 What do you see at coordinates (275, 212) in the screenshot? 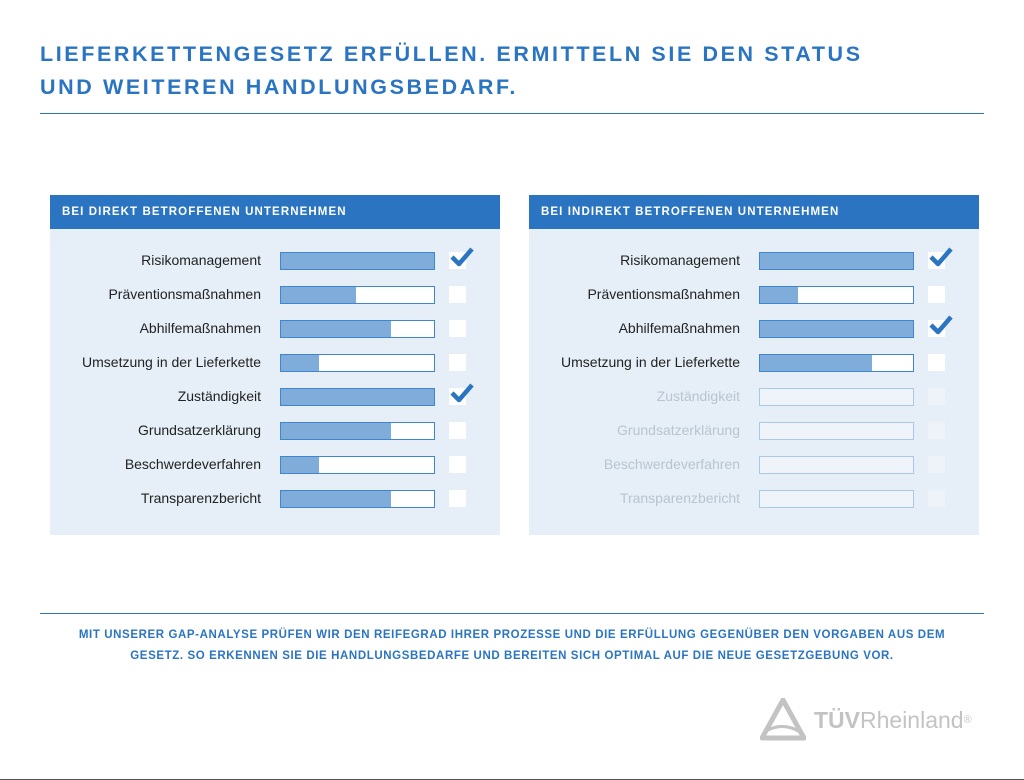
I see `panel-heading: BEI DIREKT BETROFFENEN UNTERNEHMEN` at bounding box center [275, 212].